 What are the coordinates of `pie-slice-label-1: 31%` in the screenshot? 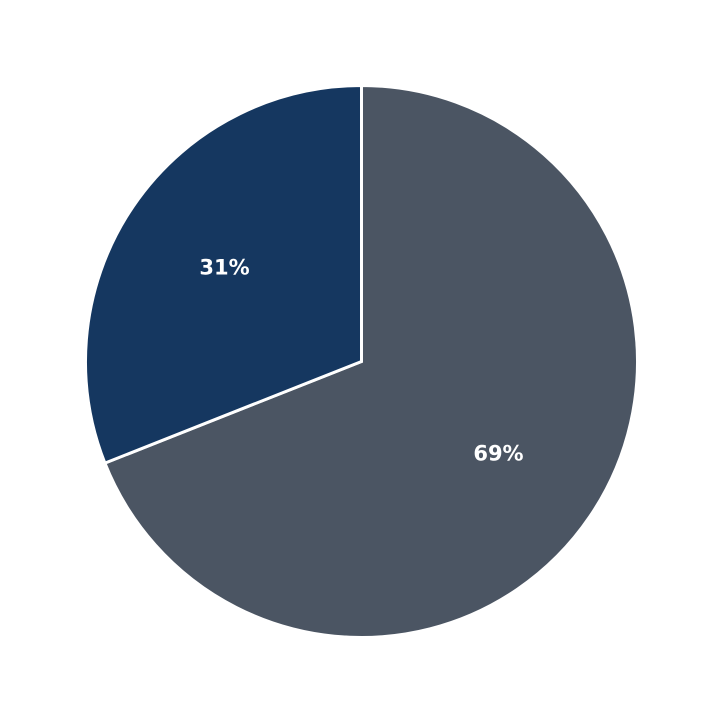 It's located at (224, 267).